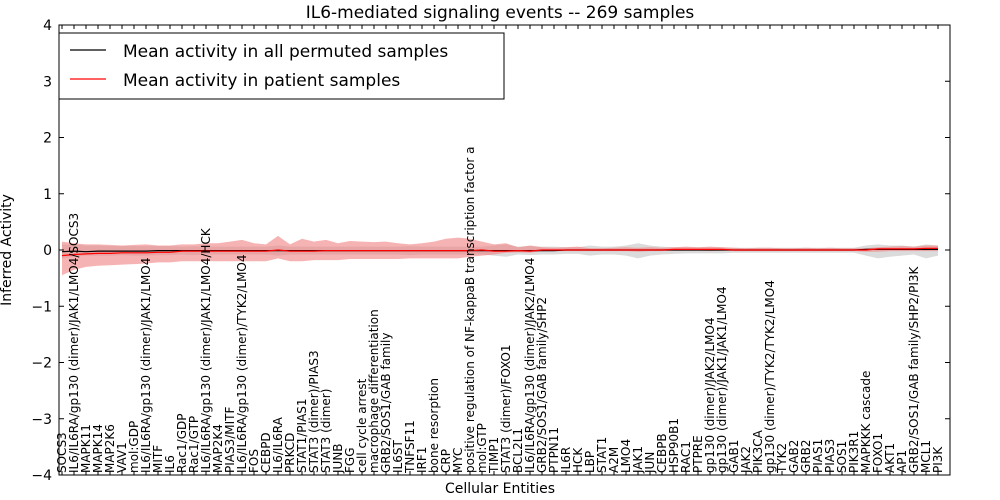 This screenshot has height=500, width=1000. Describe the element at coordinates (770, 376) in the screenshot. I see `x-tick-label: gp130 (dimer)/TYK2/TYK2/LMO4` at that location.